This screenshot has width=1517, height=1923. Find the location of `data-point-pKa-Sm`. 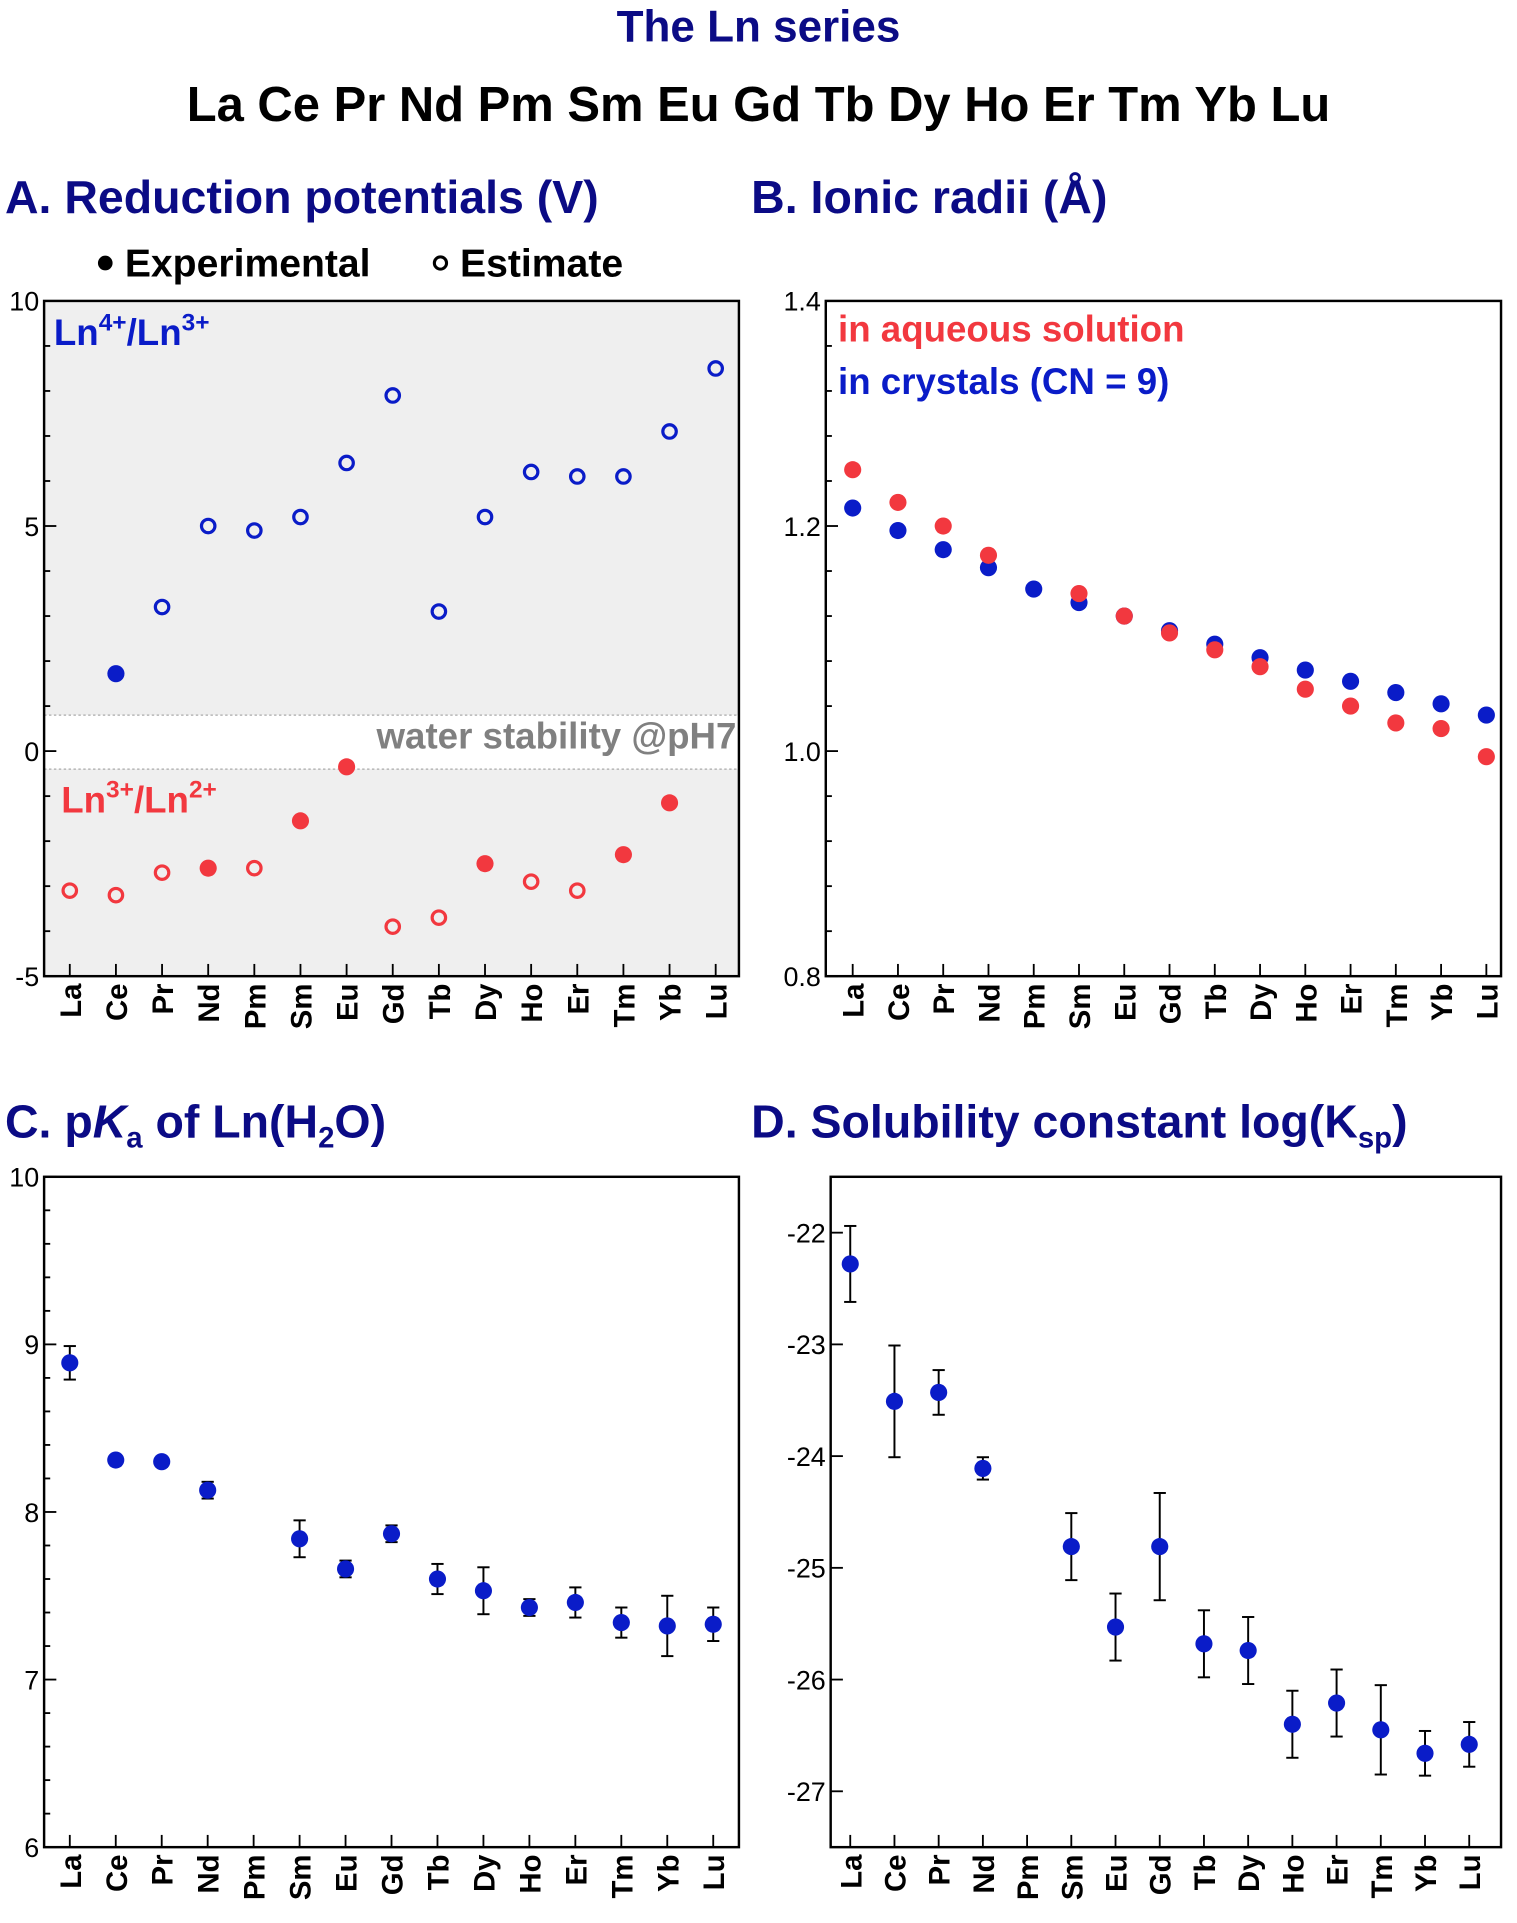

data-point-pKa-Sm is located at coordinates (300, 1539).